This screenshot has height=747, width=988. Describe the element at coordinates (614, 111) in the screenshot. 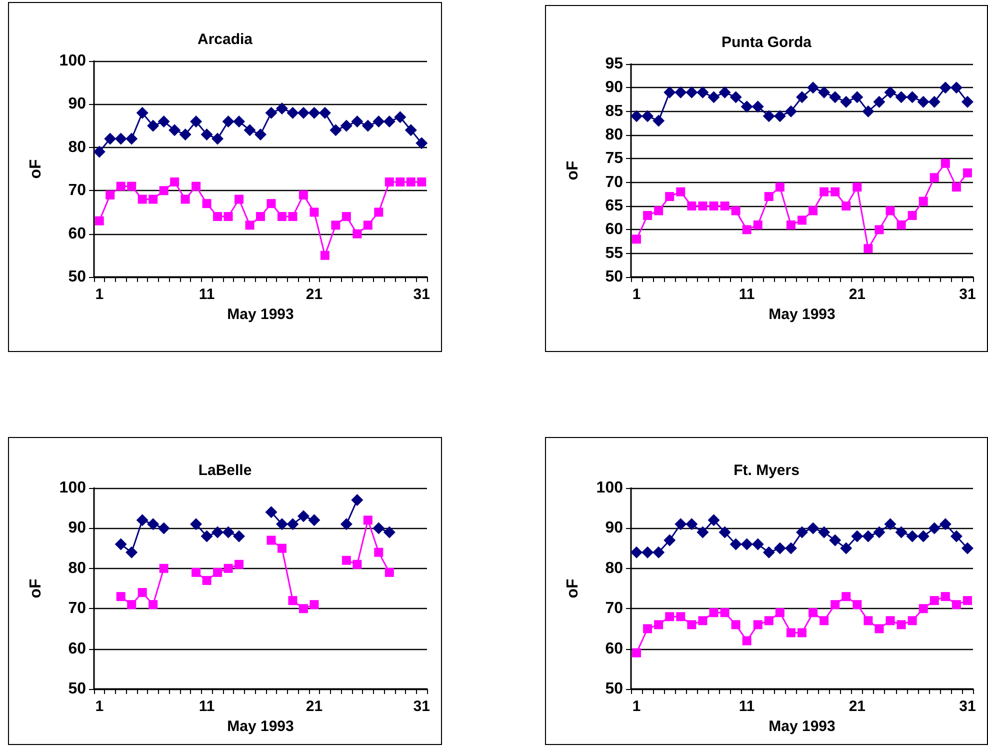

I see `y-tick-label: 85` at that location.